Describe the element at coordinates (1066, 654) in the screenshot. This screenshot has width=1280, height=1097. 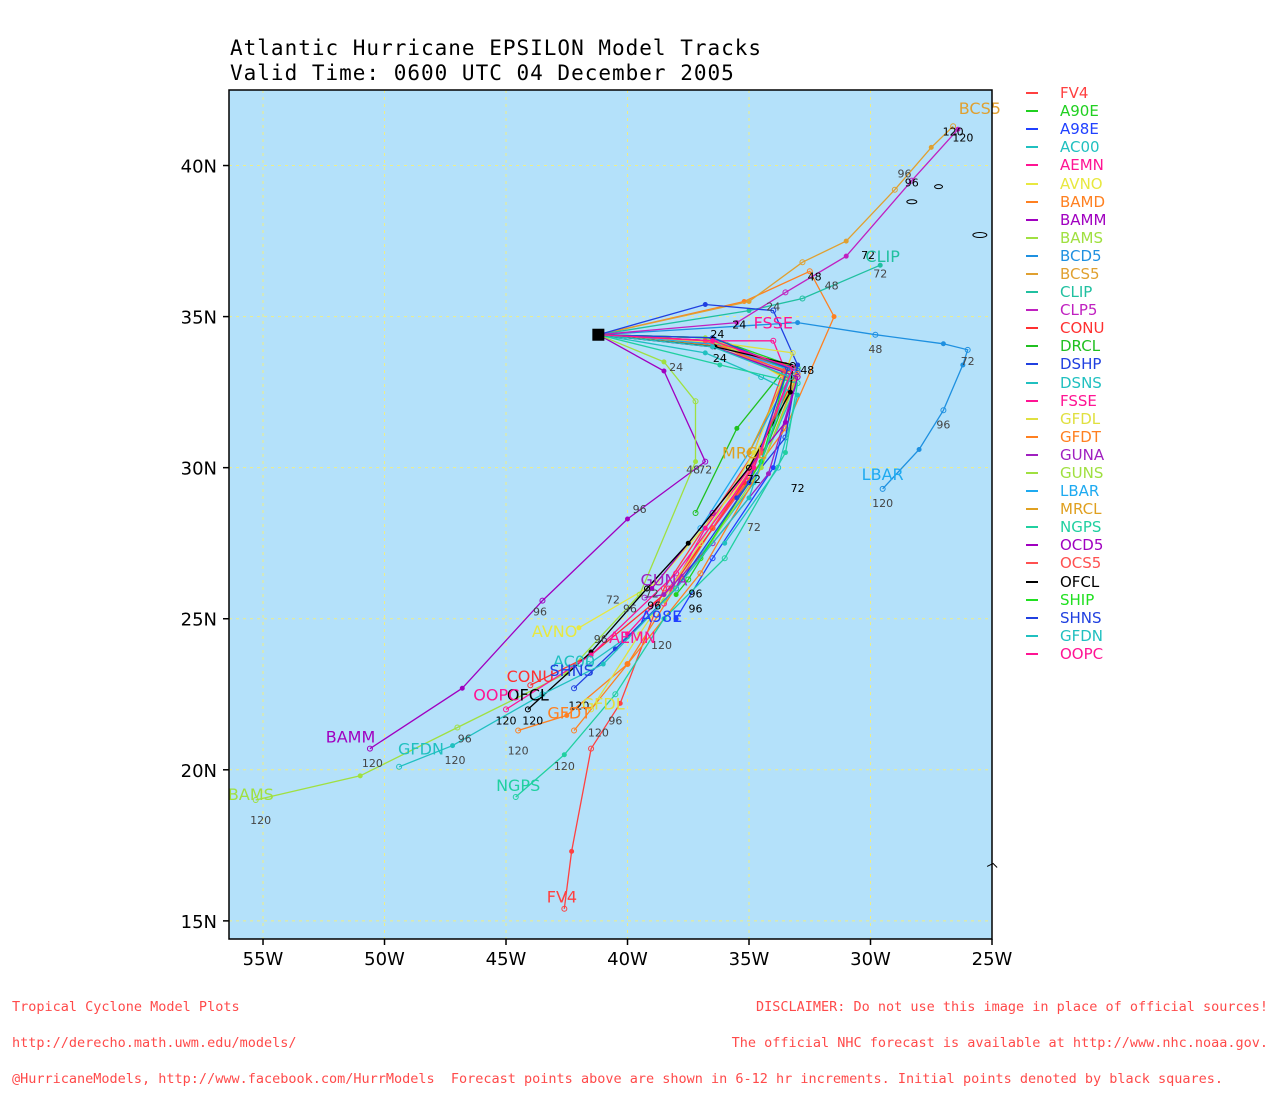
I see `legend-item-oopc: OOPC` at that location.